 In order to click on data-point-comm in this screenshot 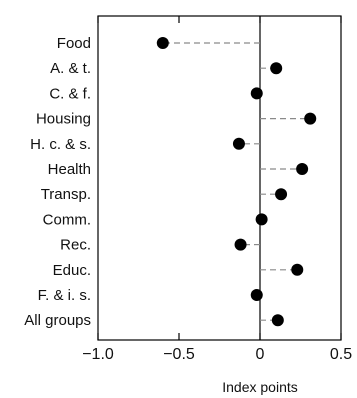, I will do `click(261, 219)`.